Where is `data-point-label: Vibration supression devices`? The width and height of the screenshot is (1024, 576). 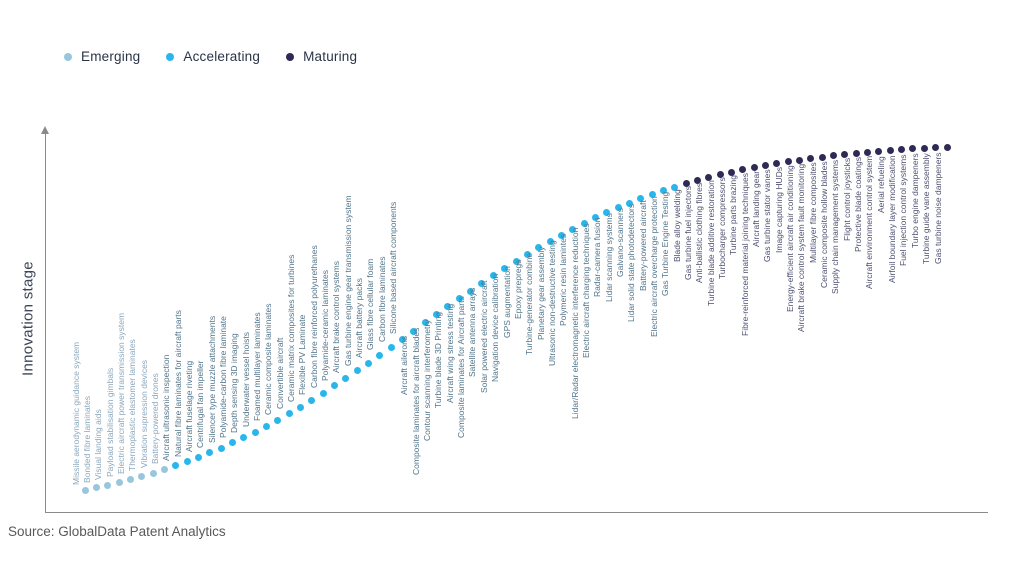
data-point-label: Vibration supression devices is located at coordinates (143, 413).